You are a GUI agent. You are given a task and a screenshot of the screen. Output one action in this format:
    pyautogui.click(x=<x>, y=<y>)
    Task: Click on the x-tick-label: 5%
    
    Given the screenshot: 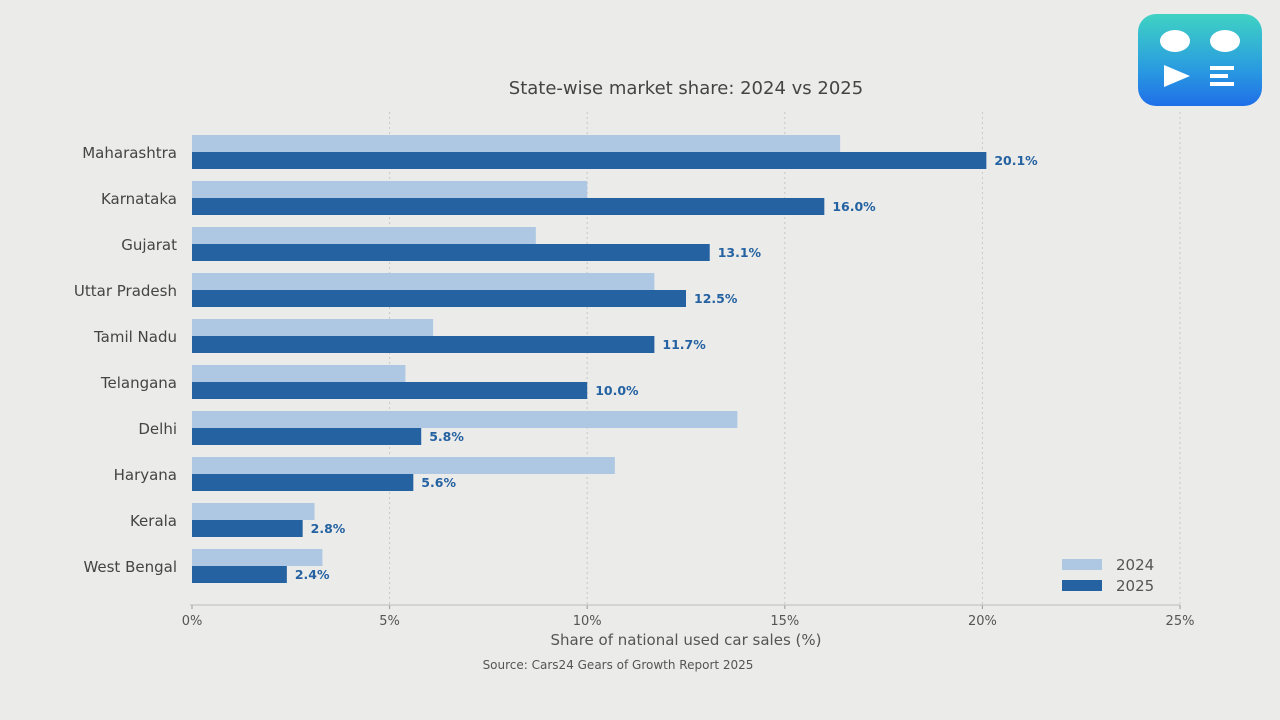 What is the action you would take?
    pyautogui.click(x=389, y=621)
    